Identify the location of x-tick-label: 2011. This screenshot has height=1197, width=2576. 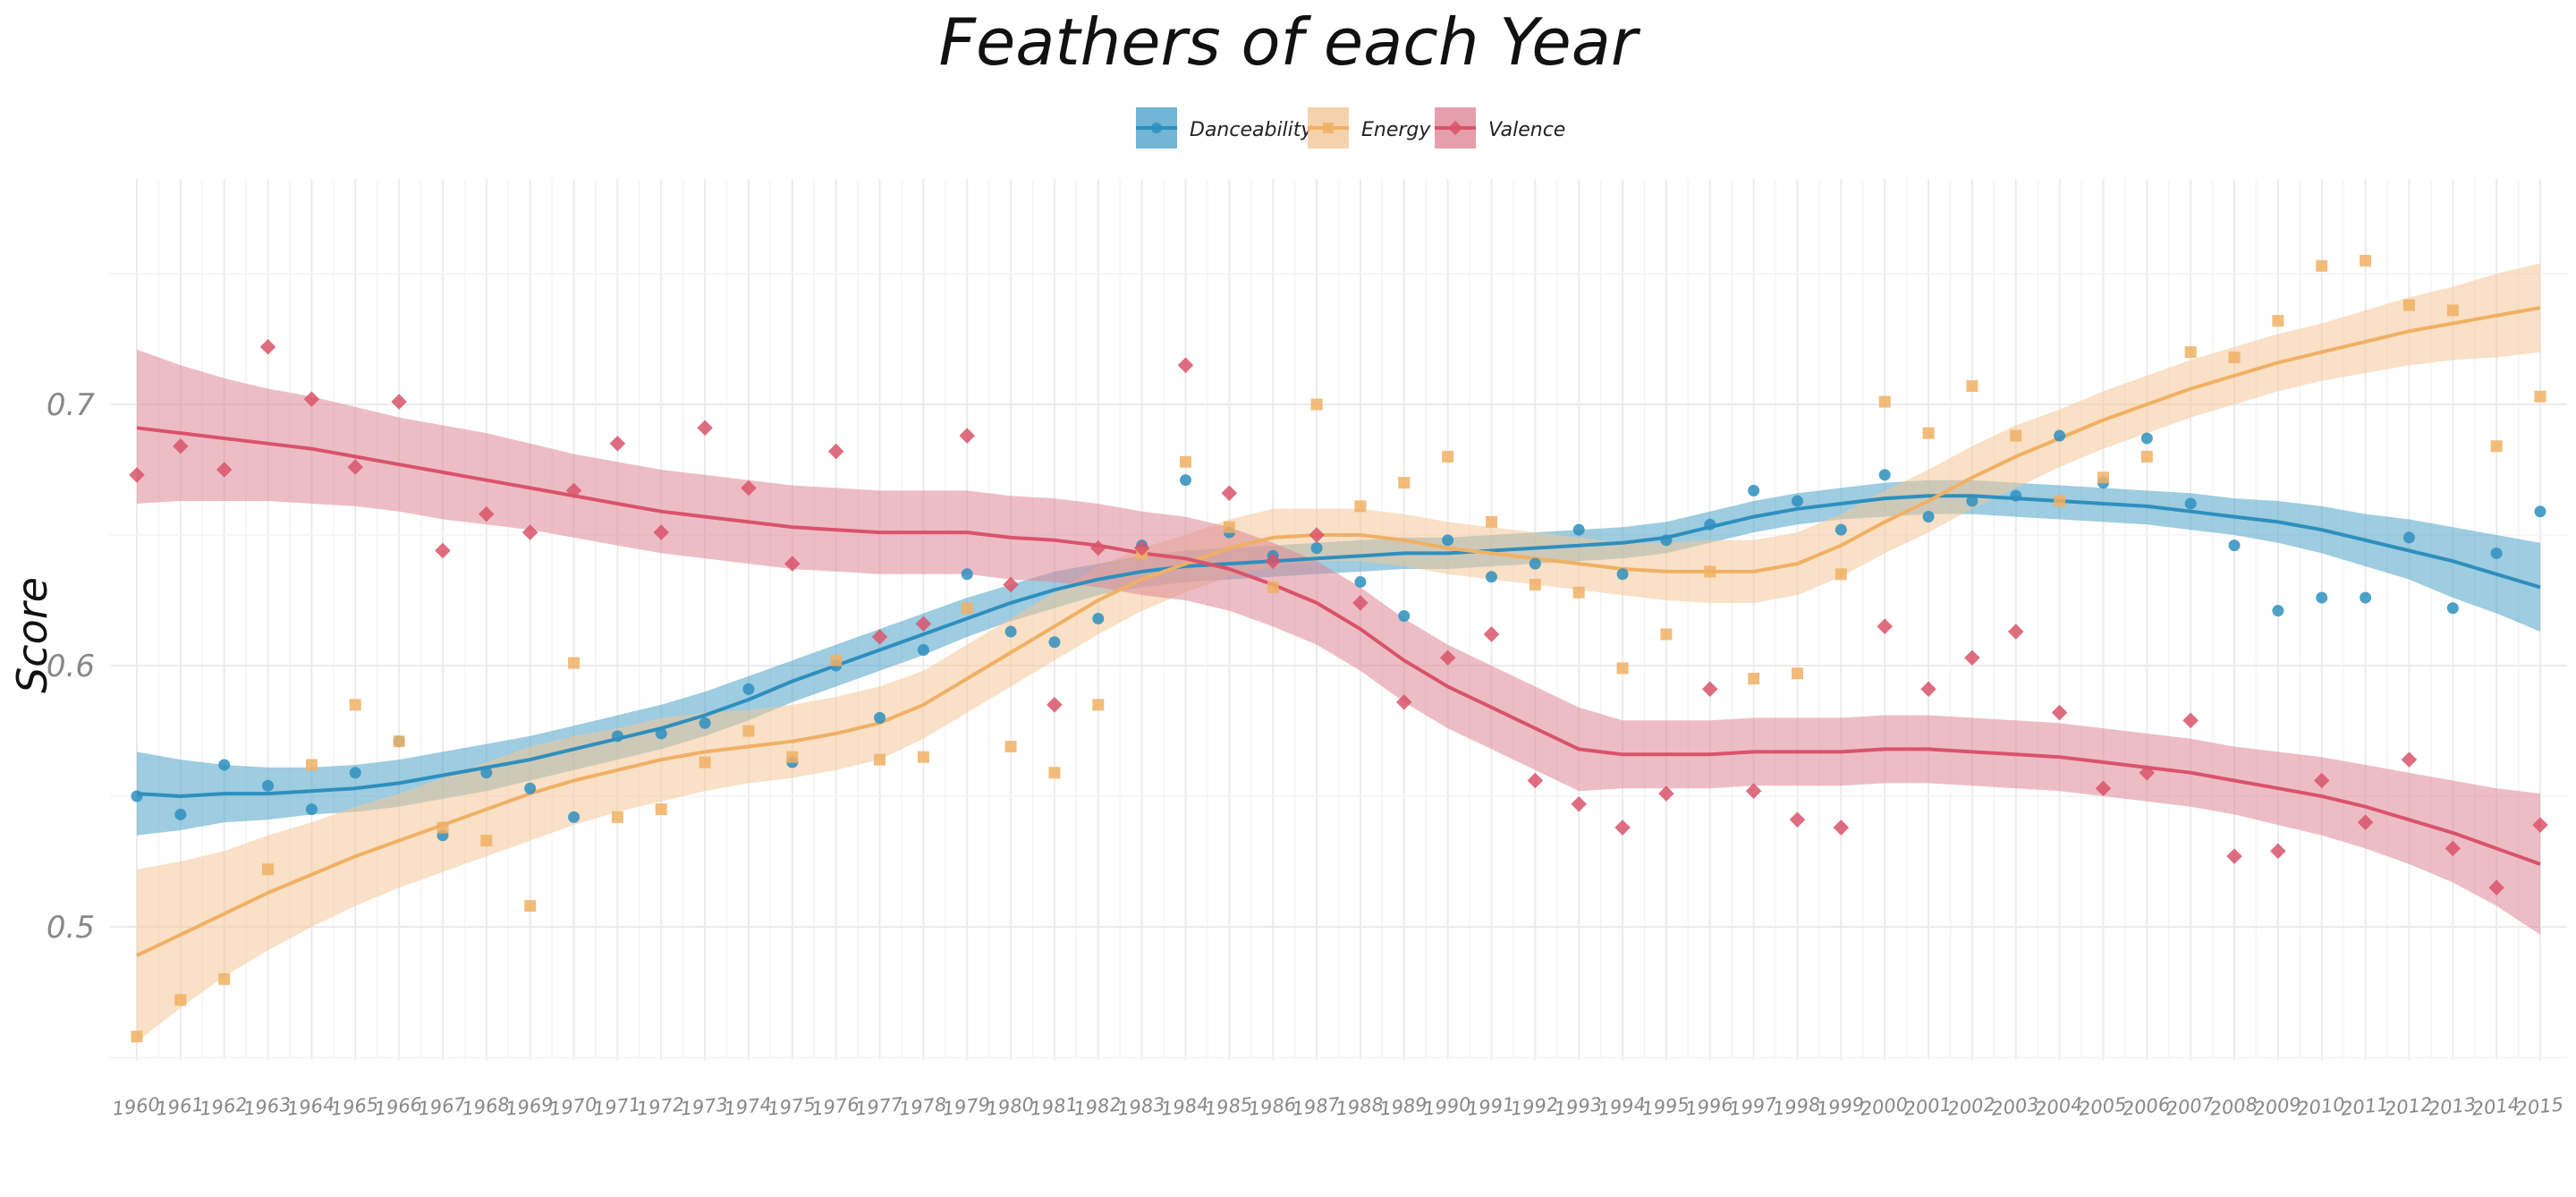
(2365, 1106).